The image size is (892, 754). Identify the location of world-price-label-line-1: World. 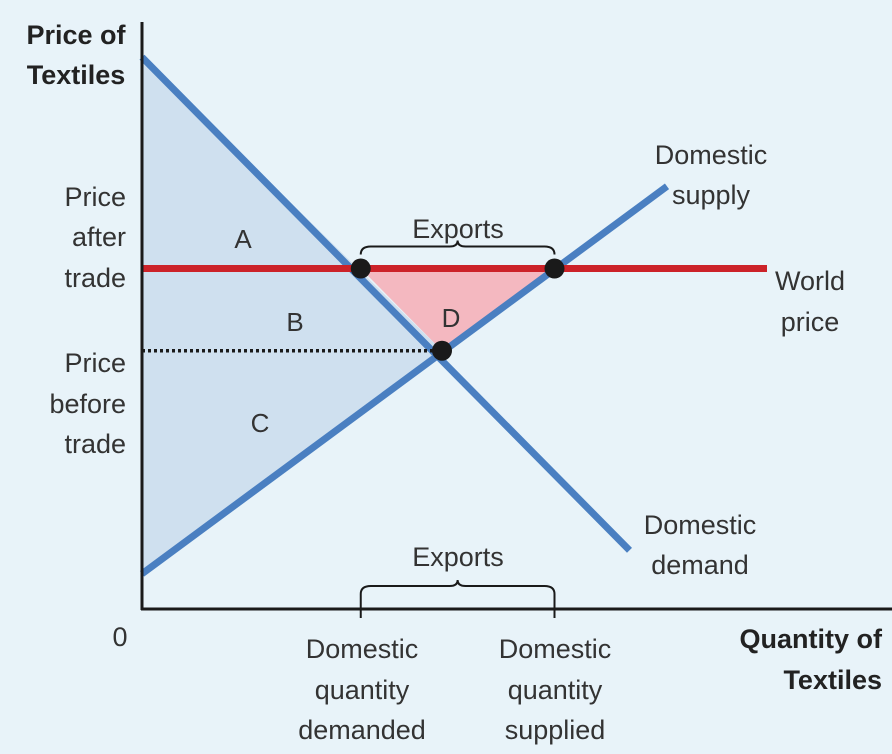
(810, 281).